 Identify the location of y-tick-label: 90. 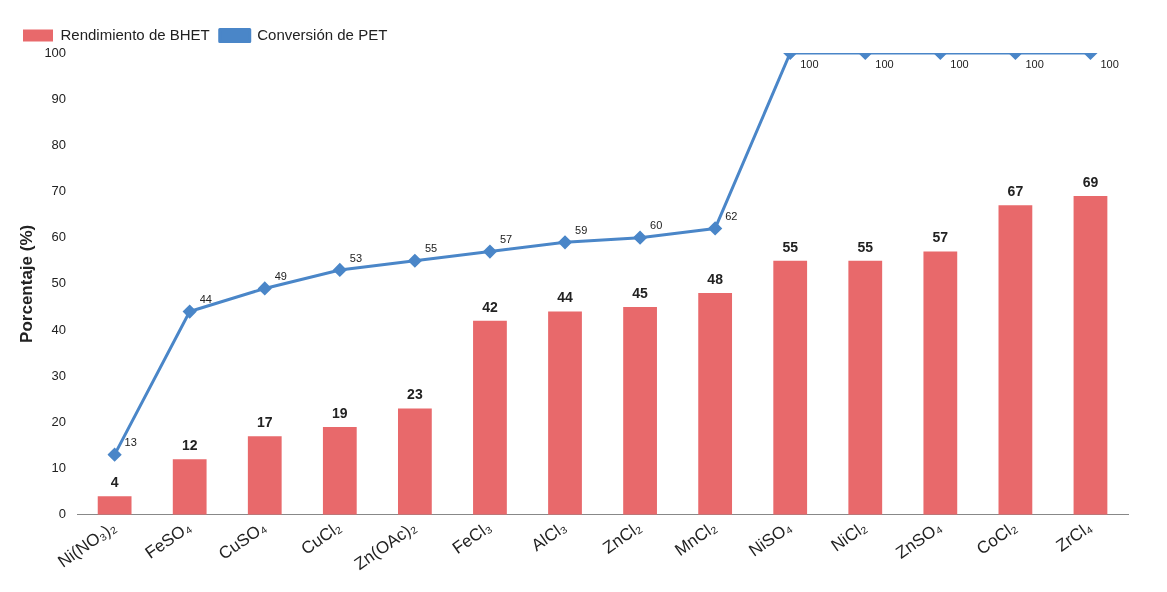
(59, 98).